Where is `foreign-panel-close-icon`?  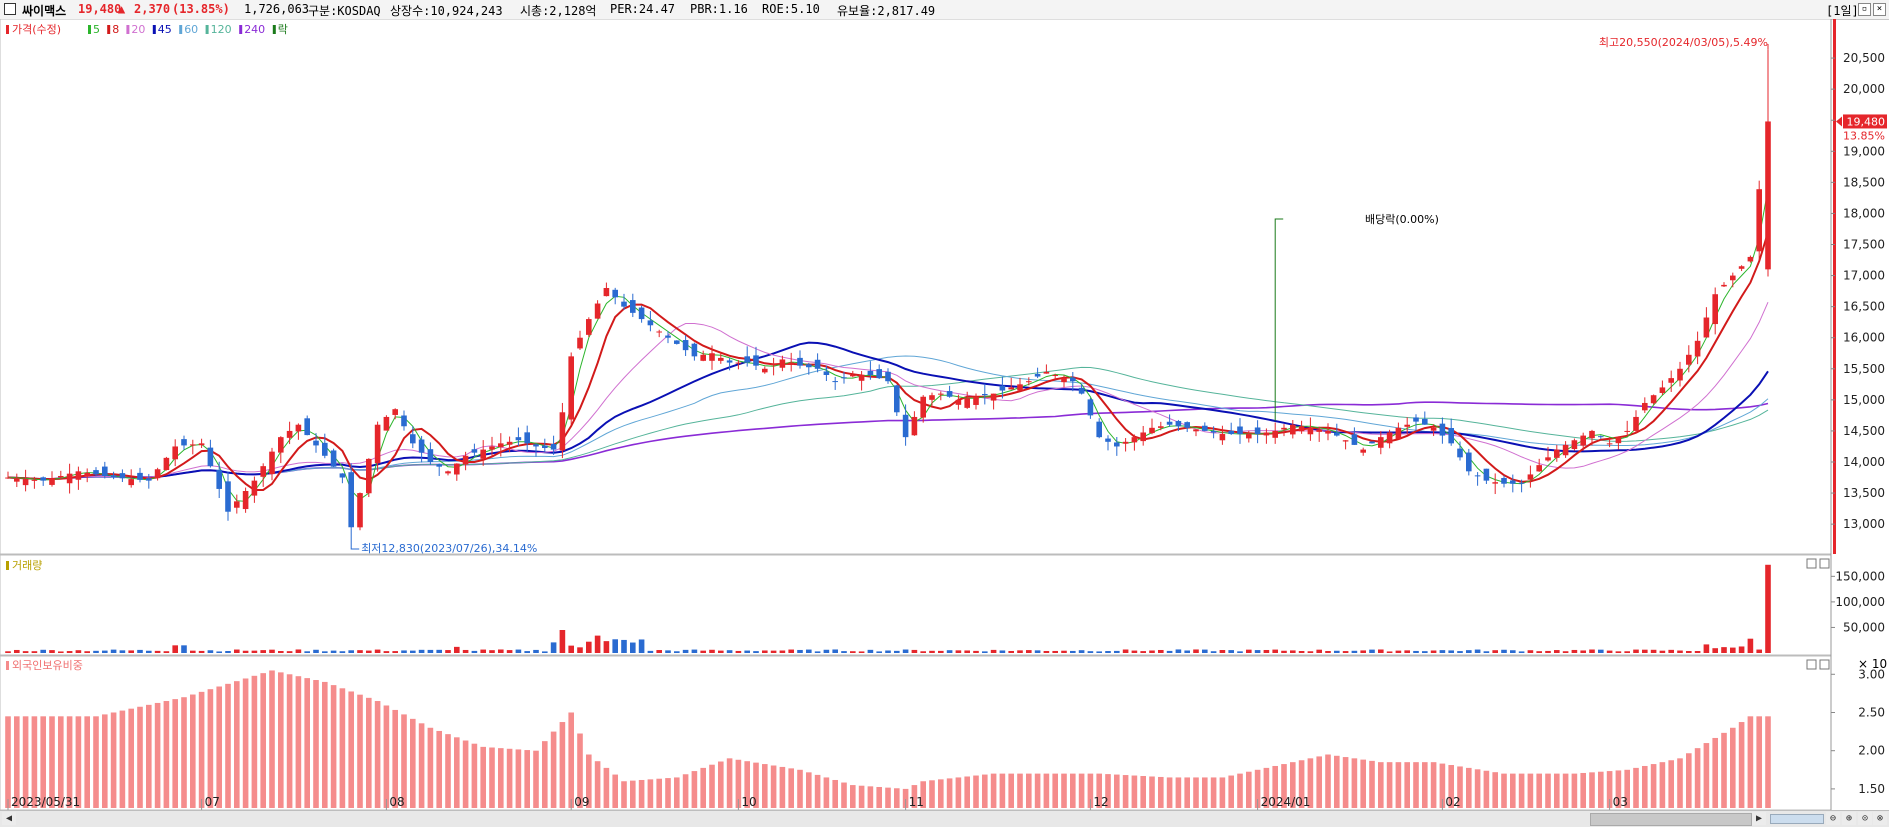
foreign-panel-close-icon is located at coordinates (1824, 664).